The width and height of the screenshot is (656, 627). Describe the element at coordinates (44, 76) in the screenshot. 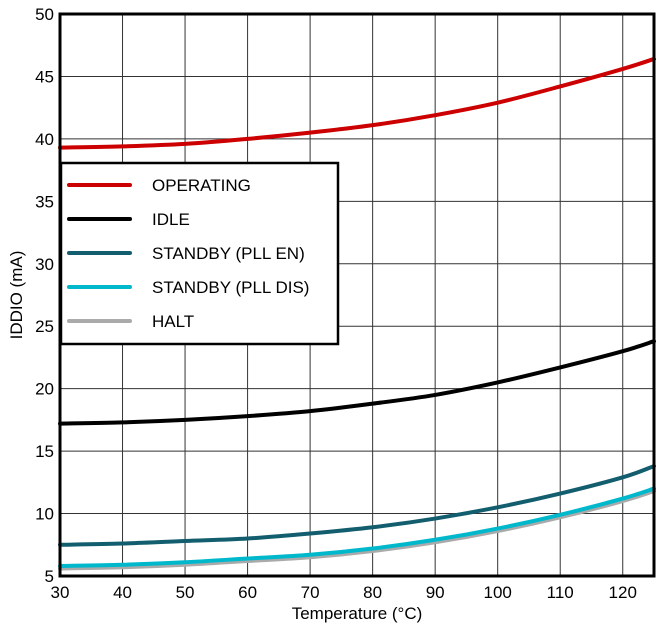

I see `y-tick-label: 45` at that location.